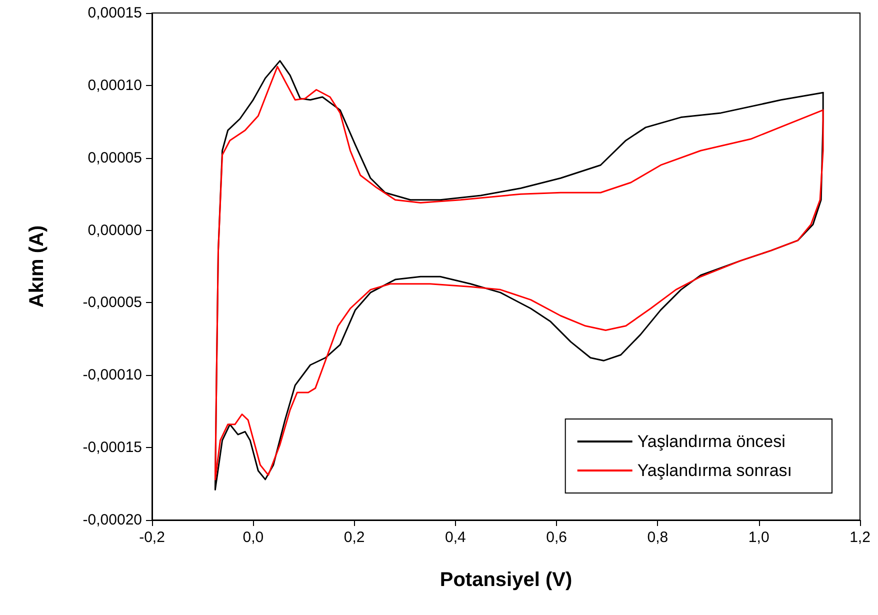 This screenshot has height=615, width=878. What do you see at coordinates (253, 537) in the screenshot?
I see `x-tick-label: 0,0` at bounding box center [253, 537].